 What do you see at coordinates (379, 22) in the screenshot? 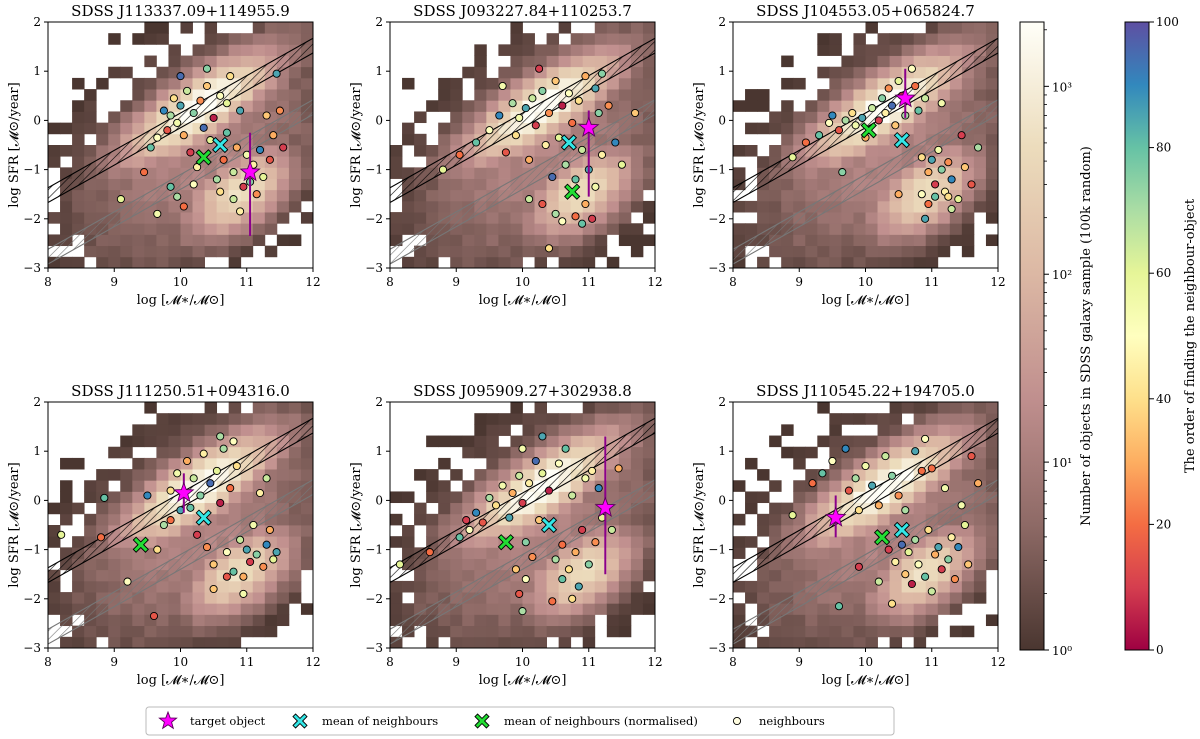
I see `y-tick-label: 2` at bounding box center [379, 22].